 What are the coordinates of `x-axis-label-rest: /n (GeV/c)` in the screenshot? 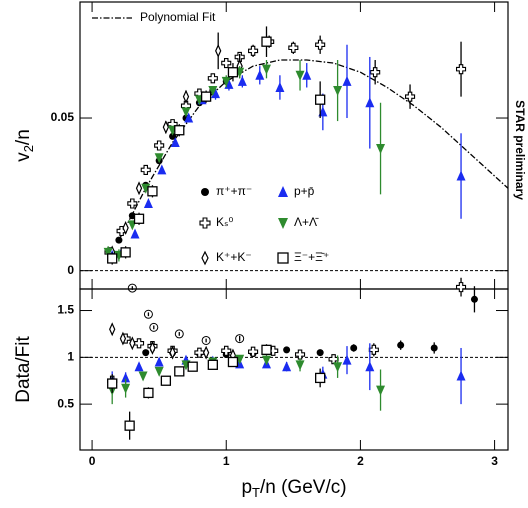 It's located at (303, 487).